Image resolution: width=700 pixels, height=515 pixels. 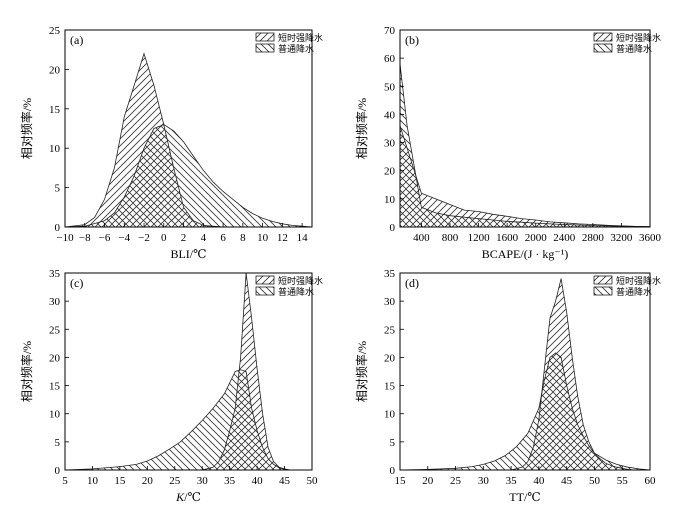 I want to click on x-tick-label: 2000, so click(x=536, y=238).